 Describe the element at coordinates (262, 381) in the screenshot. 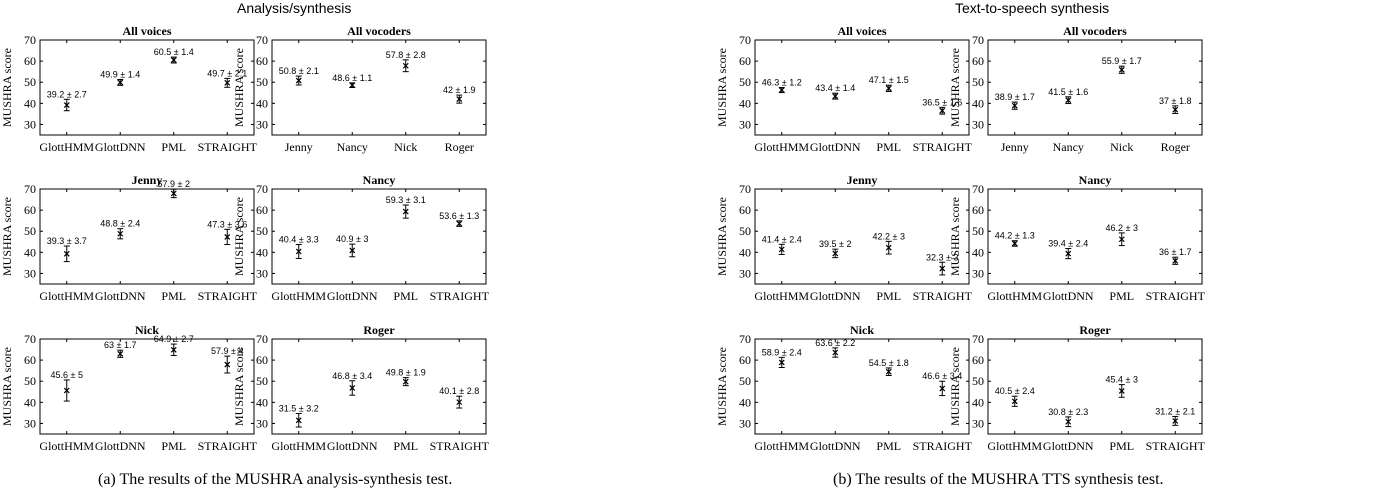

I see `panel-5-ytick-label-50: 50` at that location.